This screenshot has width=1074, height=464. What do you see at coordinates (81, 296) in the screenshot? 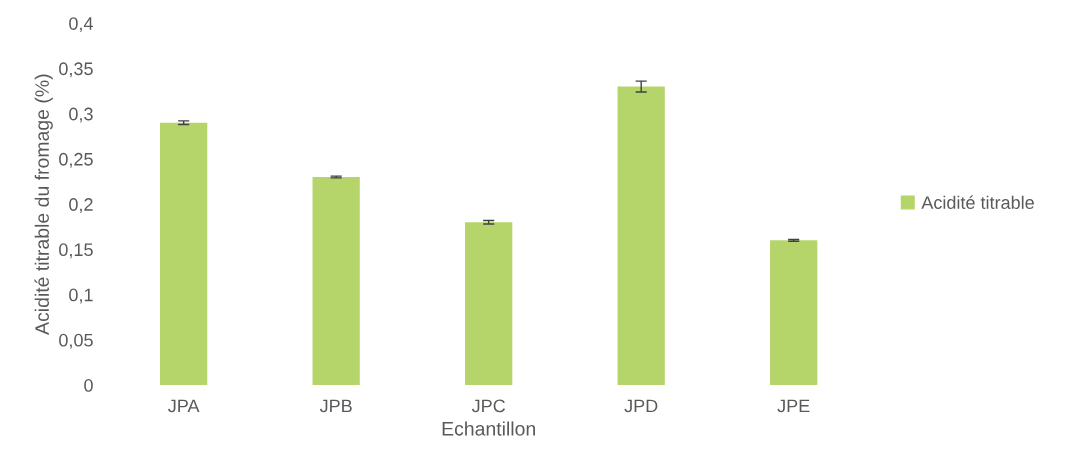
I see `y-tick-label: 0,1` at bounding box center [81, 296].